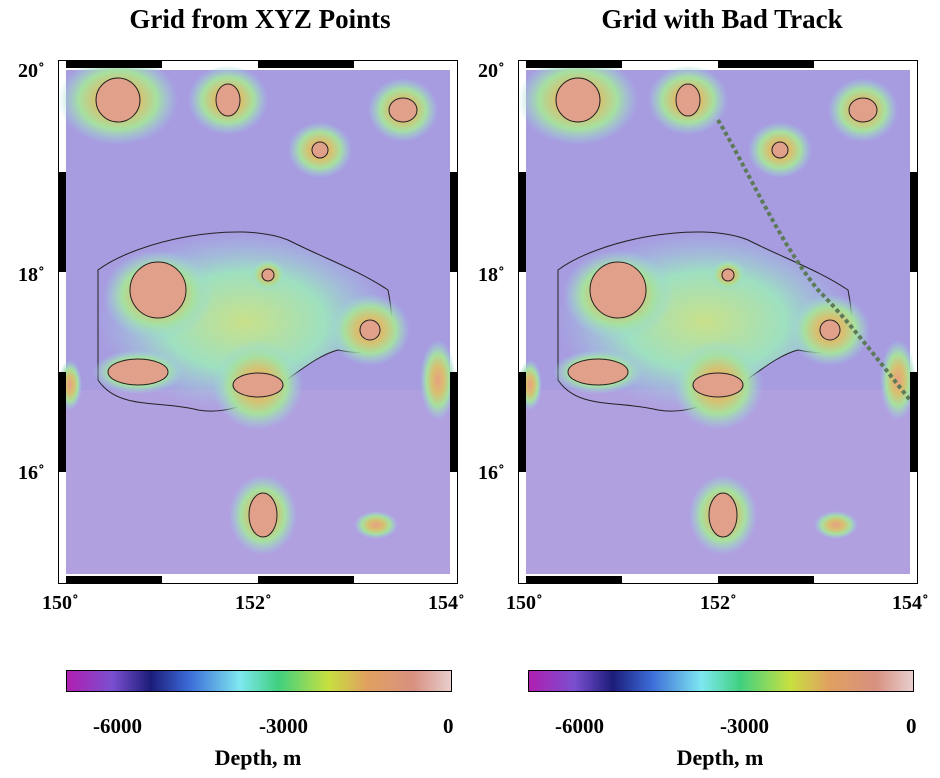 The height and width of the screenshot is (778, 940). Describe the element at coordinates (491, 473) in the screenshot. I see `lat-label-16-right: 16˚` at that location.